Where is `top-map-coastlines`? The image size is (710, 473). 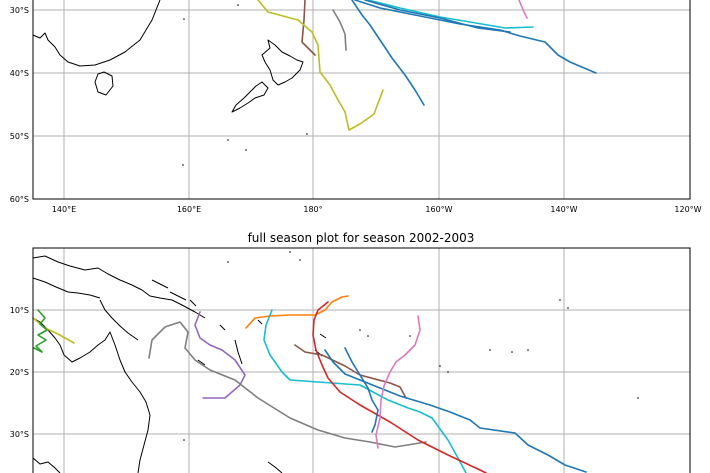
top-map-coastlines is located at coordinates (170, 83).